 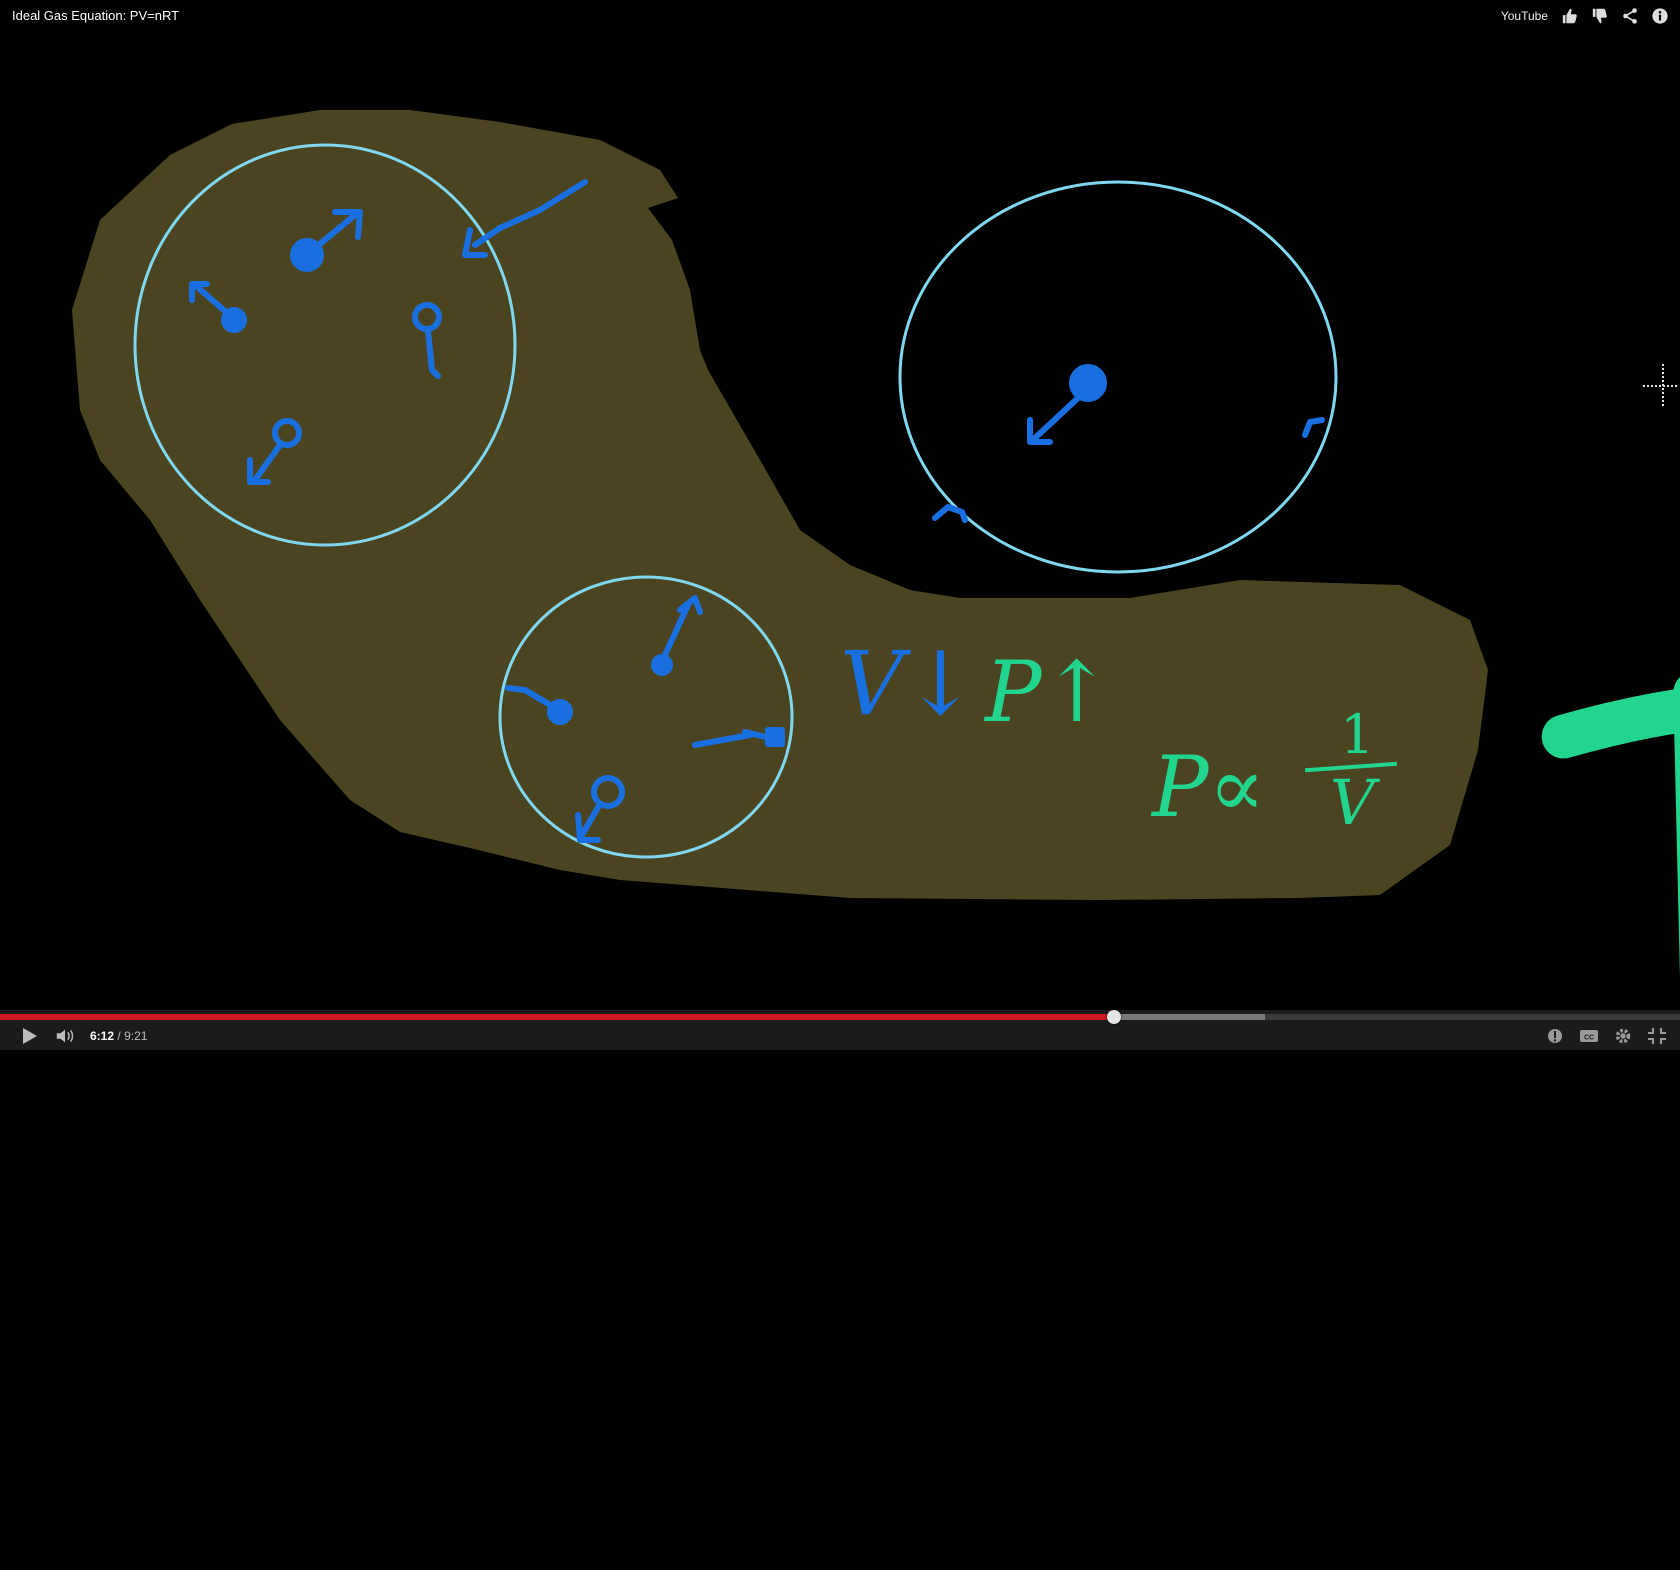 What do you see at coordinates (102, 1036) in the screenshot?
I see `time-current: 6:12` at bounding box center [102, 1036].